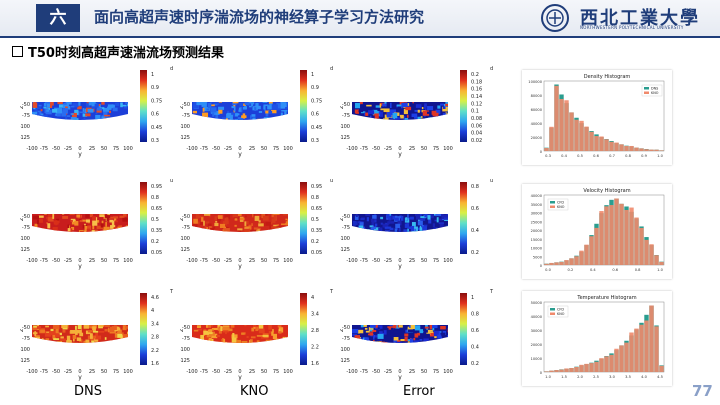 Image resolution: width=720 pixels, height=405 pixels. I want to click on colorbar-tick: 0.2, so click(475, 253).